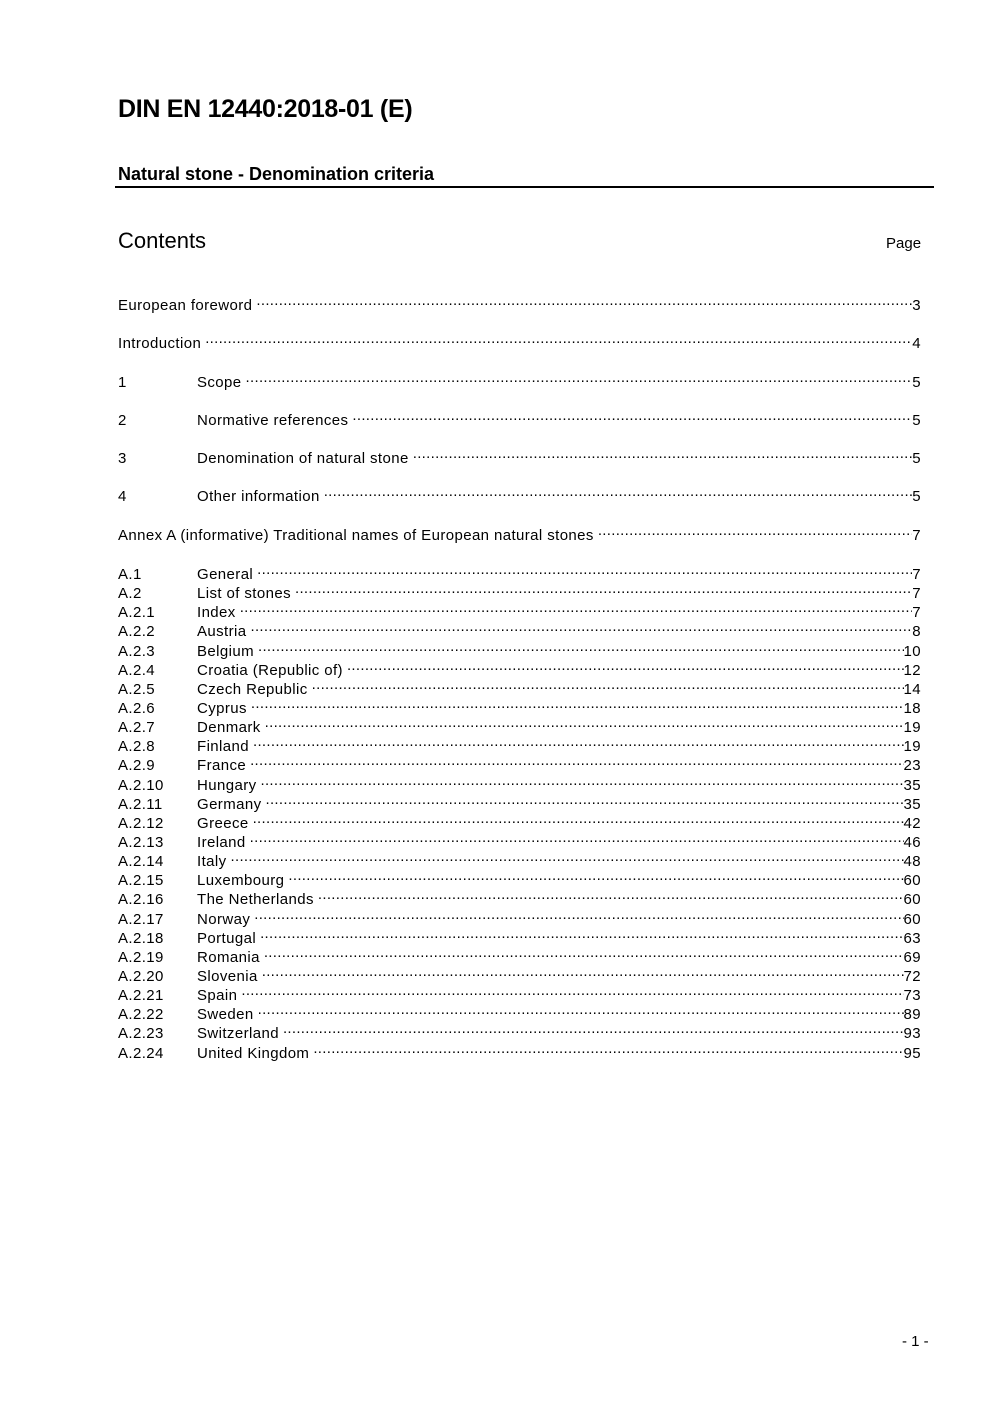 This screenshot has width=992, height=1403. Describe the element at coordinates (222, 632) in the screenshot. I see `toc-entry-title: Austria` at that location.